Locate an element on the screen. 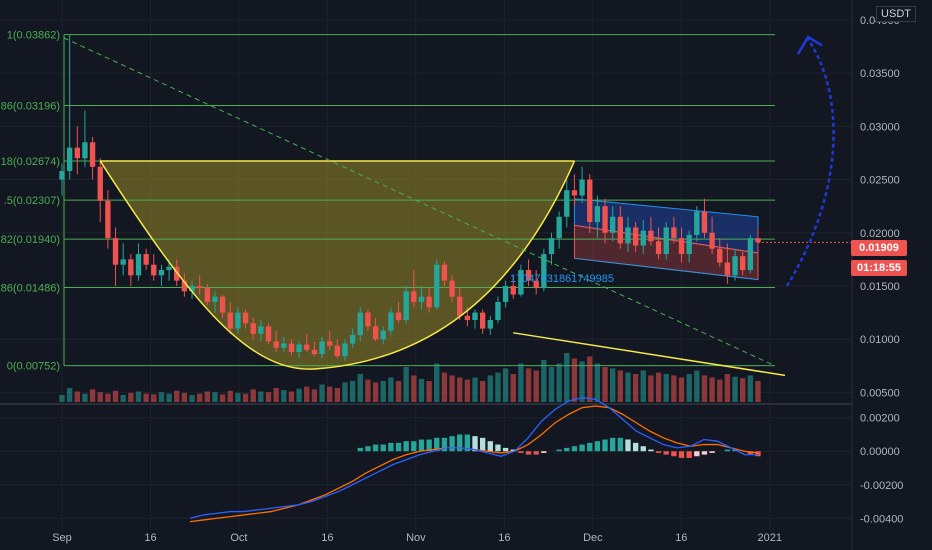 Image resolution: width=932 pixels, height=550 pixels. macd-line is located at coordinates (473, 457).